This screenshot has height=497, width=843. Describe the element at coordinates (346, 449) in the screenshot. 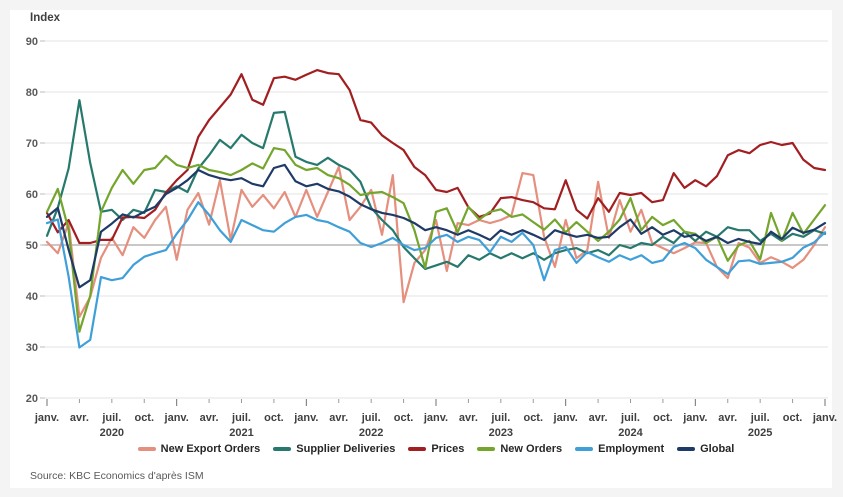

I see `legend-label: Supplier Deliveries` at that location.